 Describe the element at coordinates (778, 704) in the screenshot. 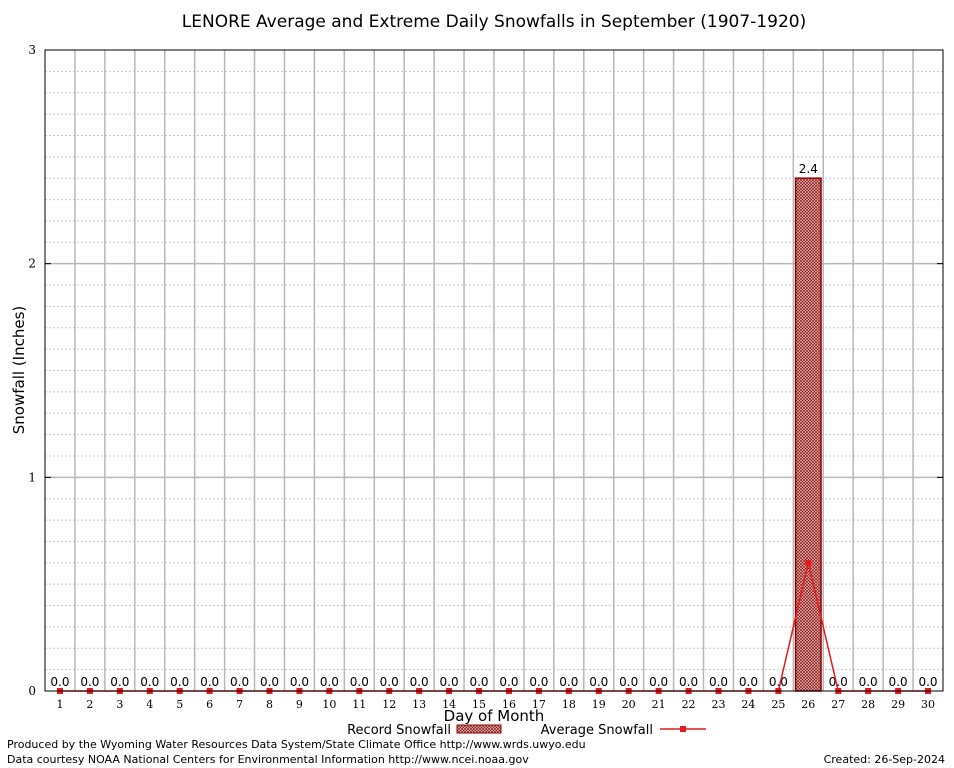

I see `x-tick-label: 25` at that location.